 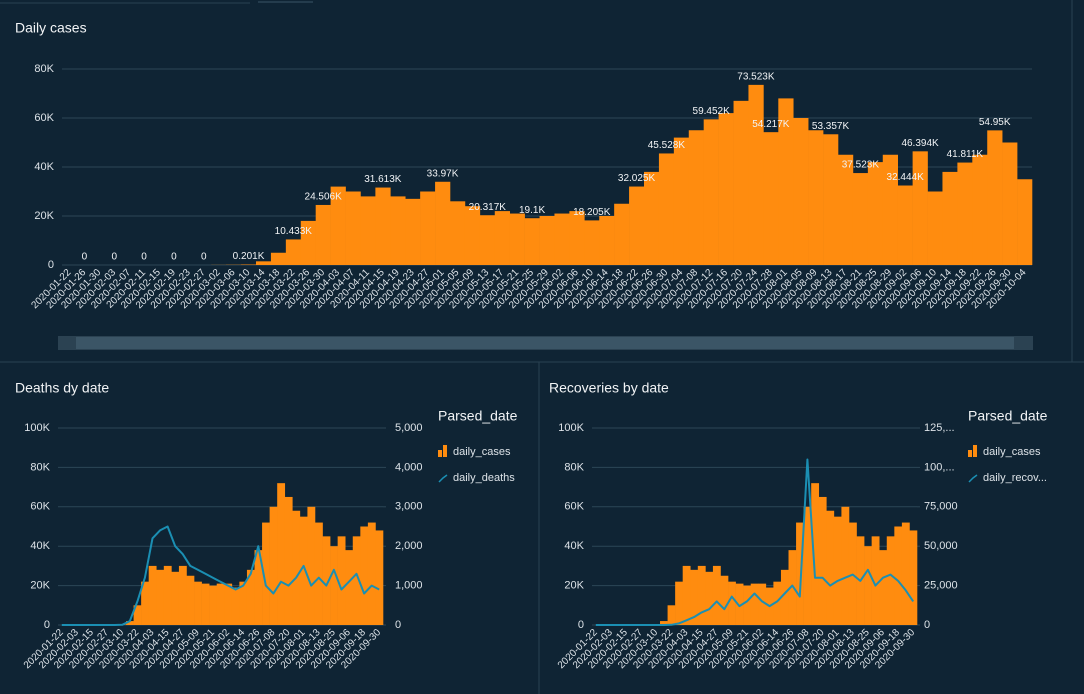 I want to click on value-label: 18.205K, so click(x=592, y=212).